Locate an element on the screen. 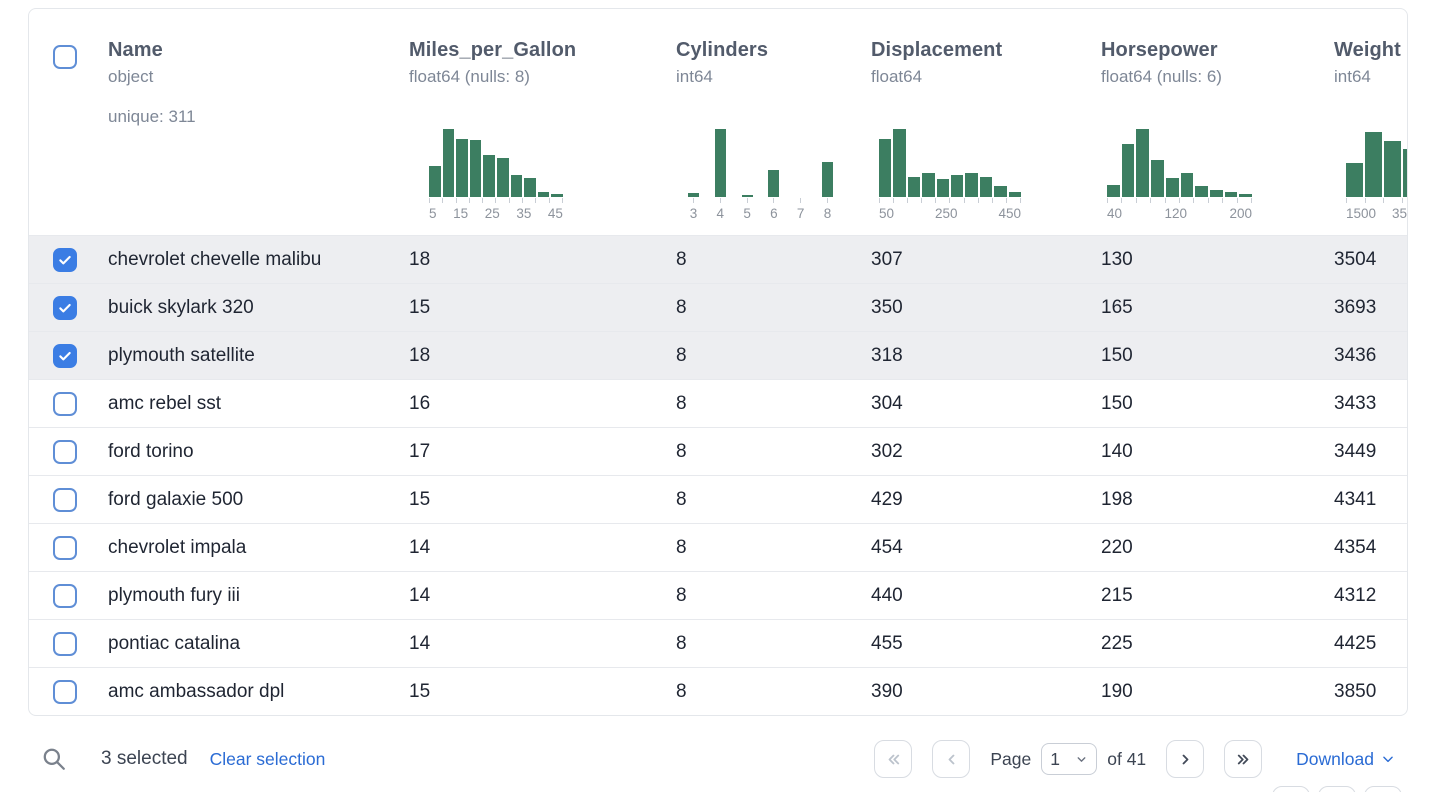  last-page-button is located at coordinates (1243, 759).